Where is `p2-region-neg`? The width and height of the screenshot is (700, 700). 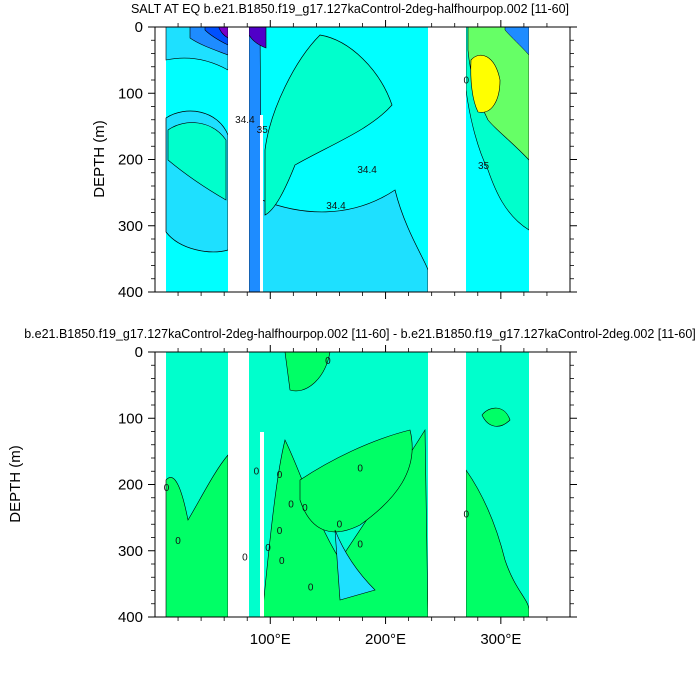 p2-region-neg is located at coordinates (355, 565).